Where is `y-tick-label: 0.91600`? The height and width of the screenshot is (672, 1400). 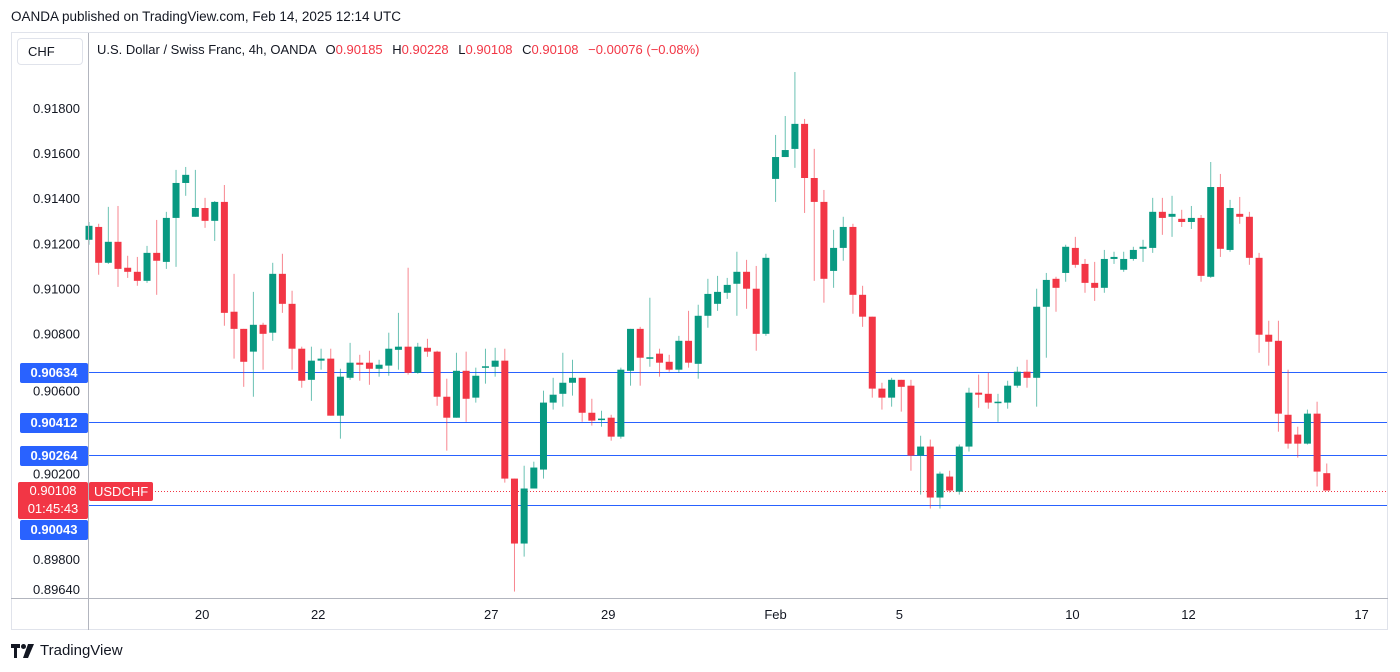 y-tick-label: 0.91600 is located at coordinates (56, 153).